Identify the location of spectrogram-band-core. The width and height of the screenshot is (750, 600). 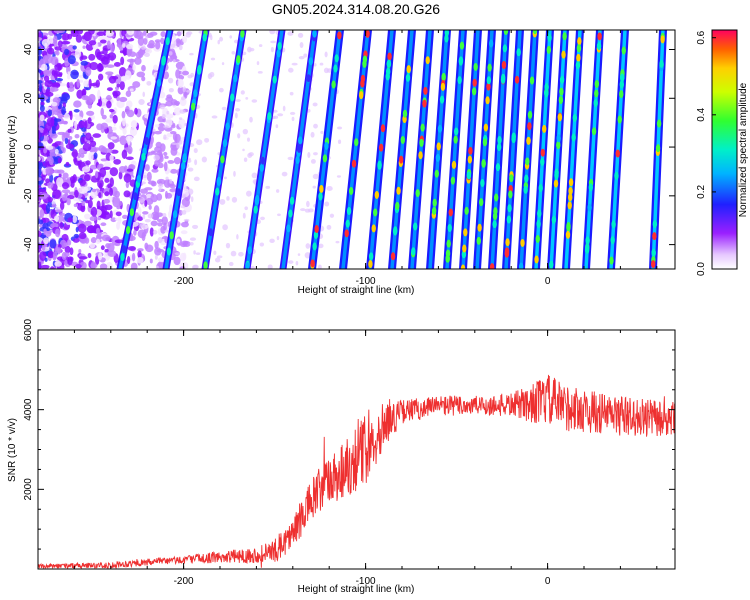
(558, 149).